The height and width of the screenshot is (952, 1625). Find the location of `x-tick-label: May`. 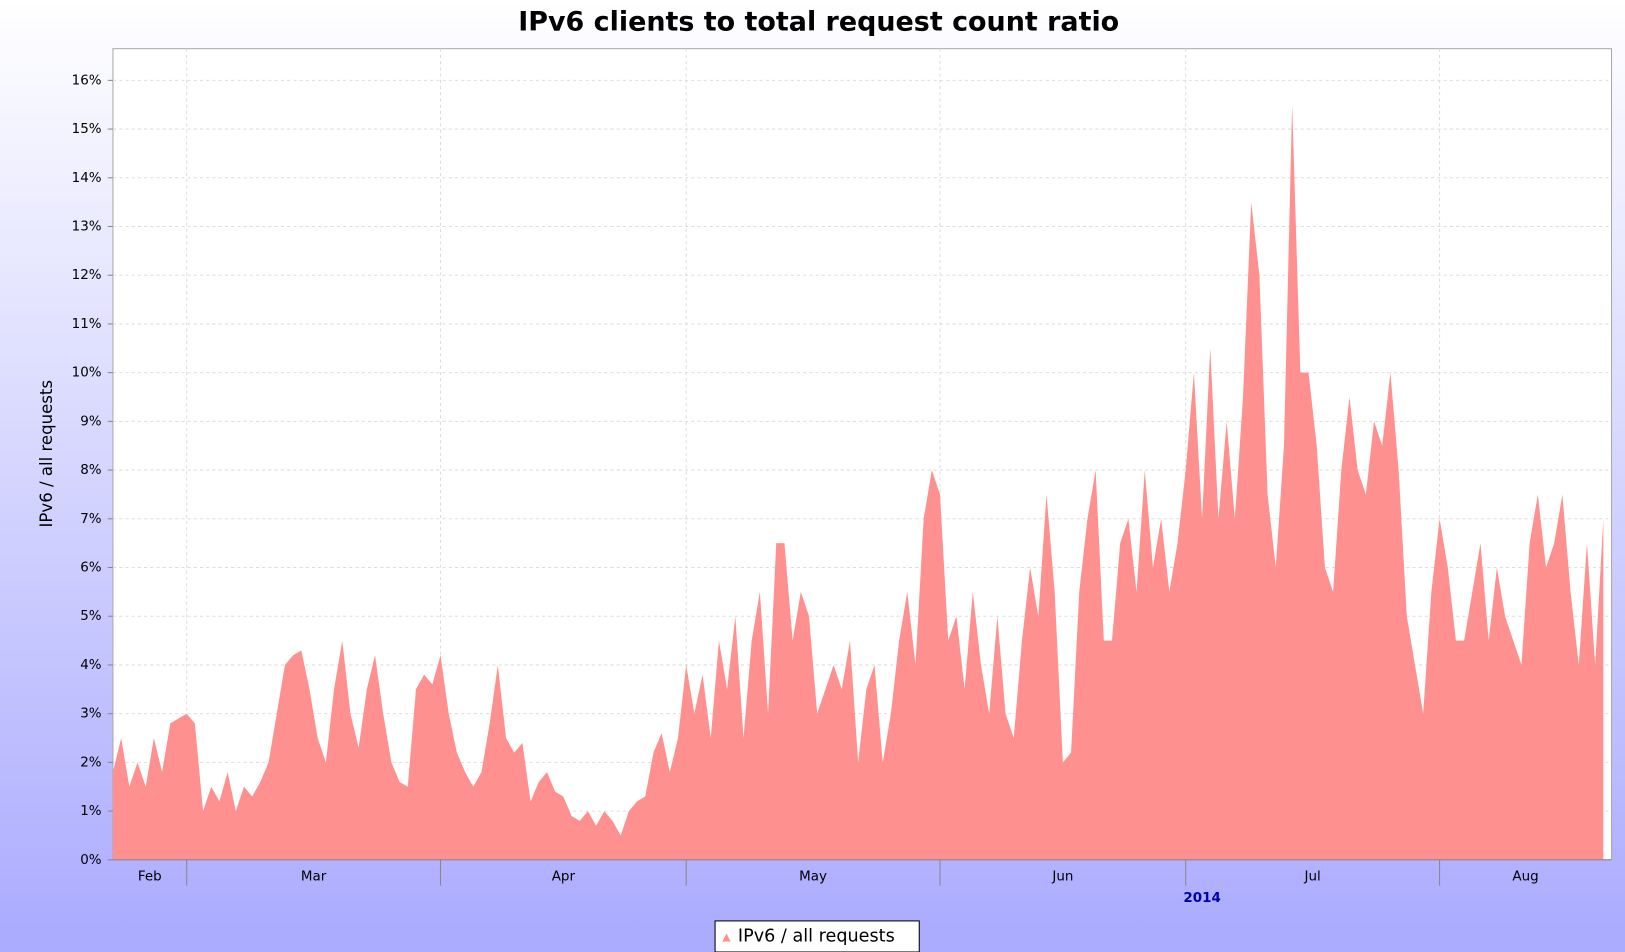

x-tick-label: May is located at coordinates (813, 876).